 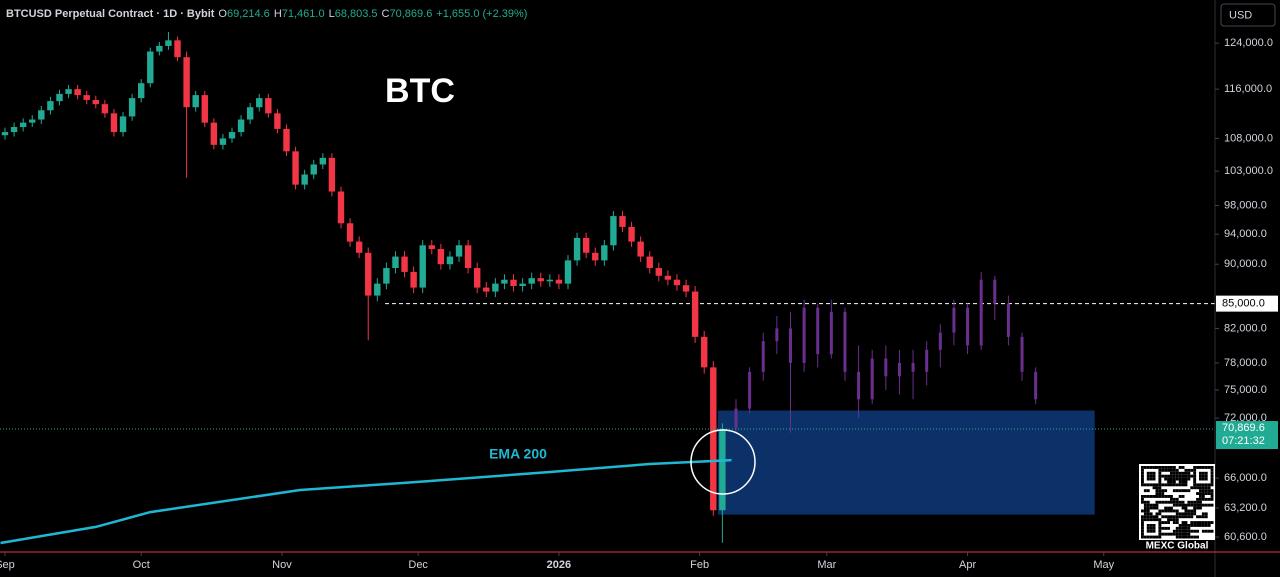 What do you see at coordinates (420, 91) in the screenshot?
I see `annotation-title: BTC` at bounding box center [420, 91].